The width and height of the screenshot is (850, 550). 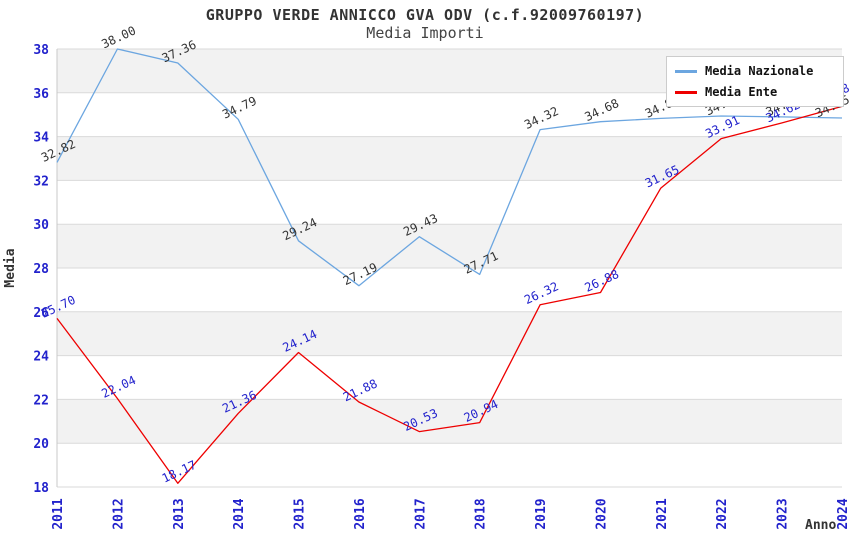 I want to click on legend-item-media-ente: Media Ente, so click(x=755, y=92).